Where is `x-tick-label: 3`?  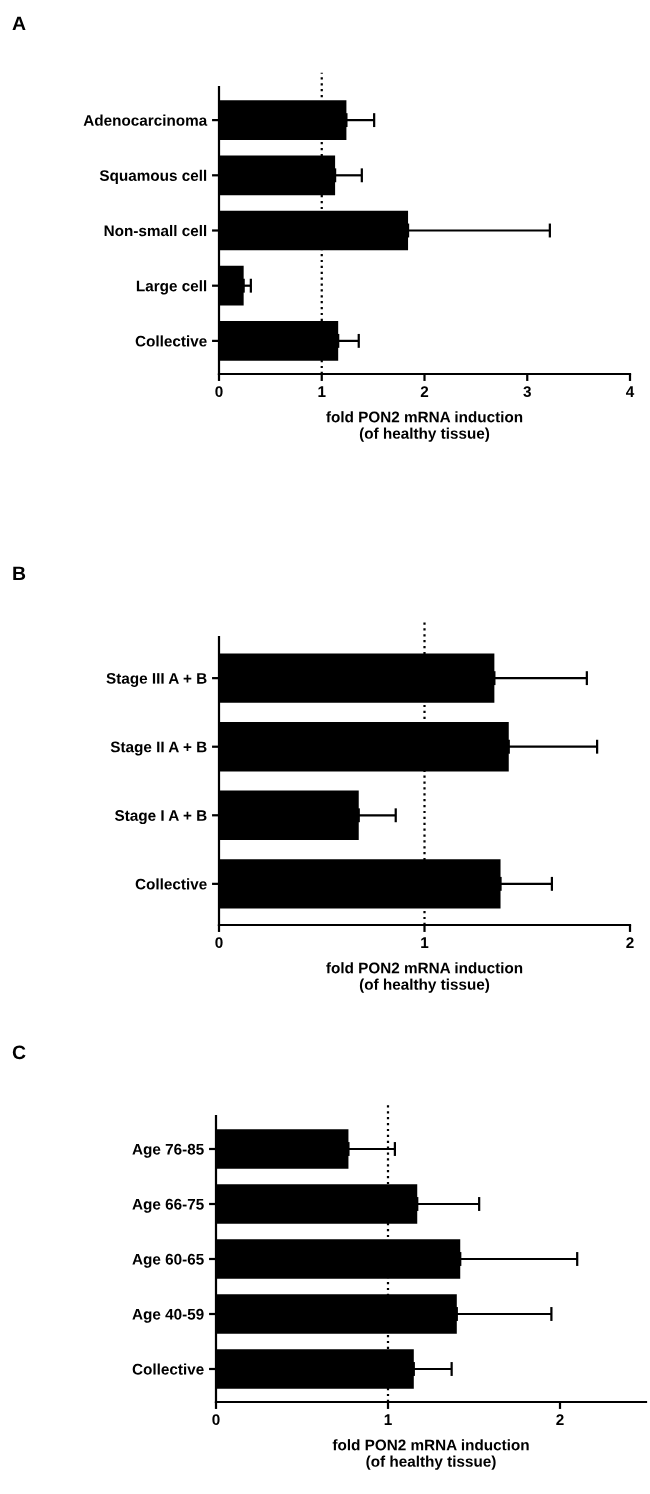
x-tick-label: 3 is located at coordinates (527, 392).